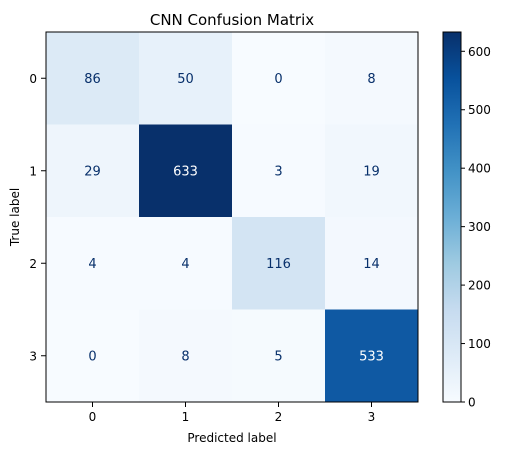 The height and width of the screenshot is (455, 507). I want to click on y-tick-label: 1, so click(33, 171).